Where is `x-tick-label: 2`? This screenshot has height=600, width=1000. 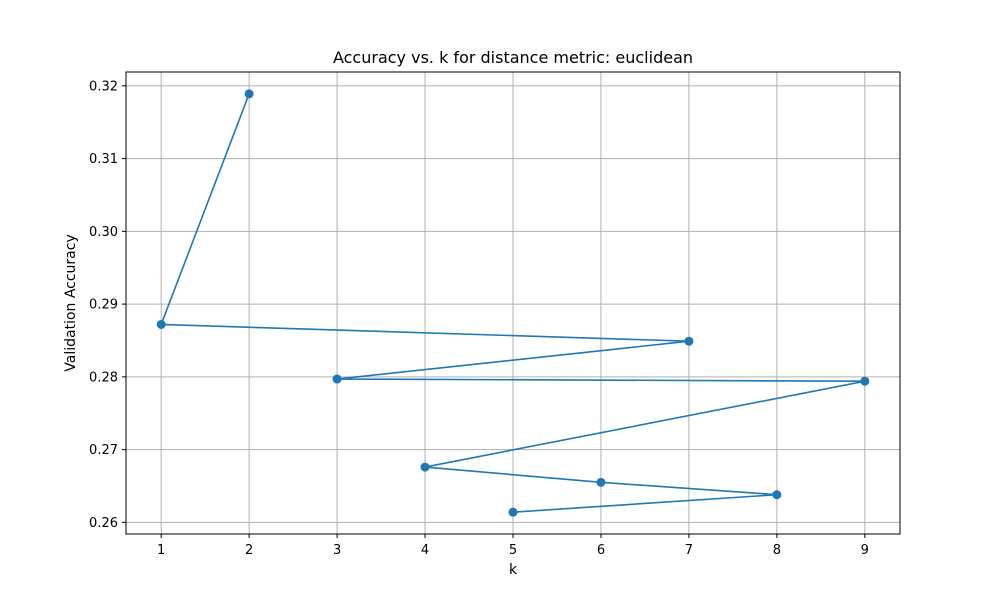 x-tick-label: 2 is located at coordinates (249, 550).